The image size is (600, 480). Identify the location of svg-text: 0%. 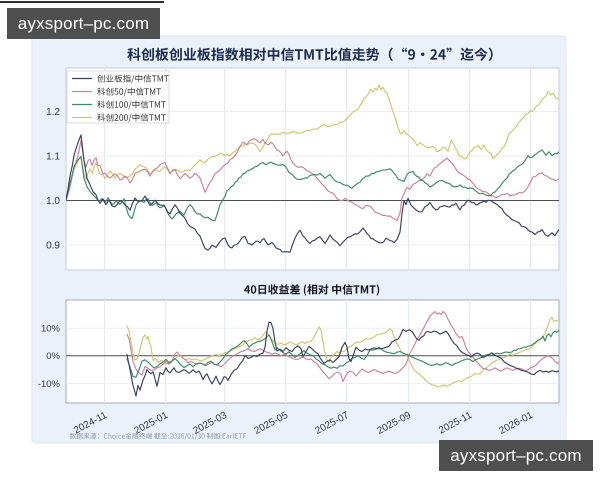
(53, 356).